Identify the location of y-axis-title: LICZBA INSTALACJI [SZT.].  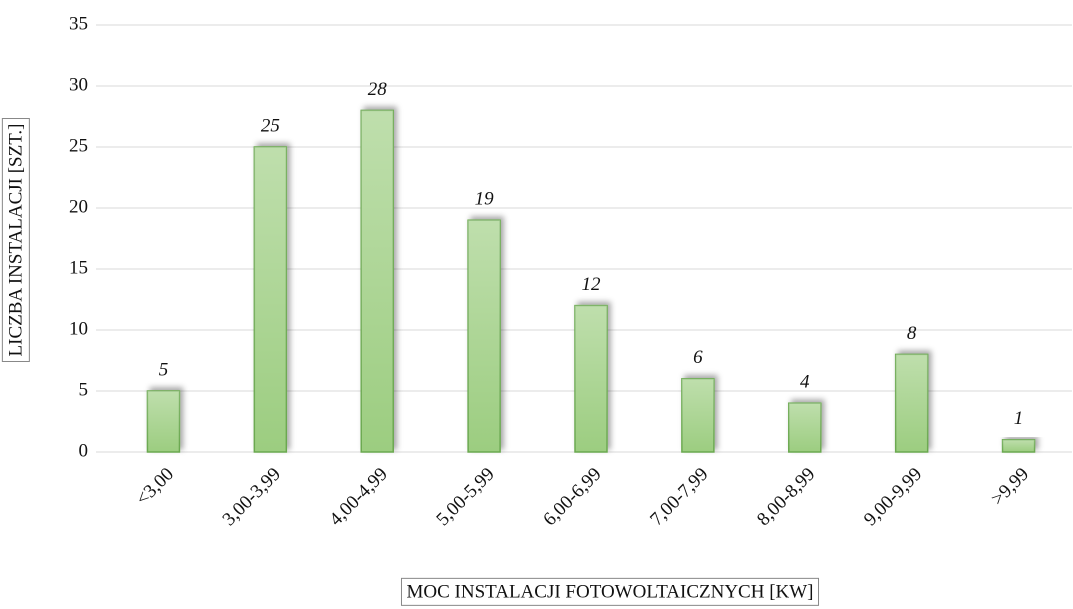
(15, 240).